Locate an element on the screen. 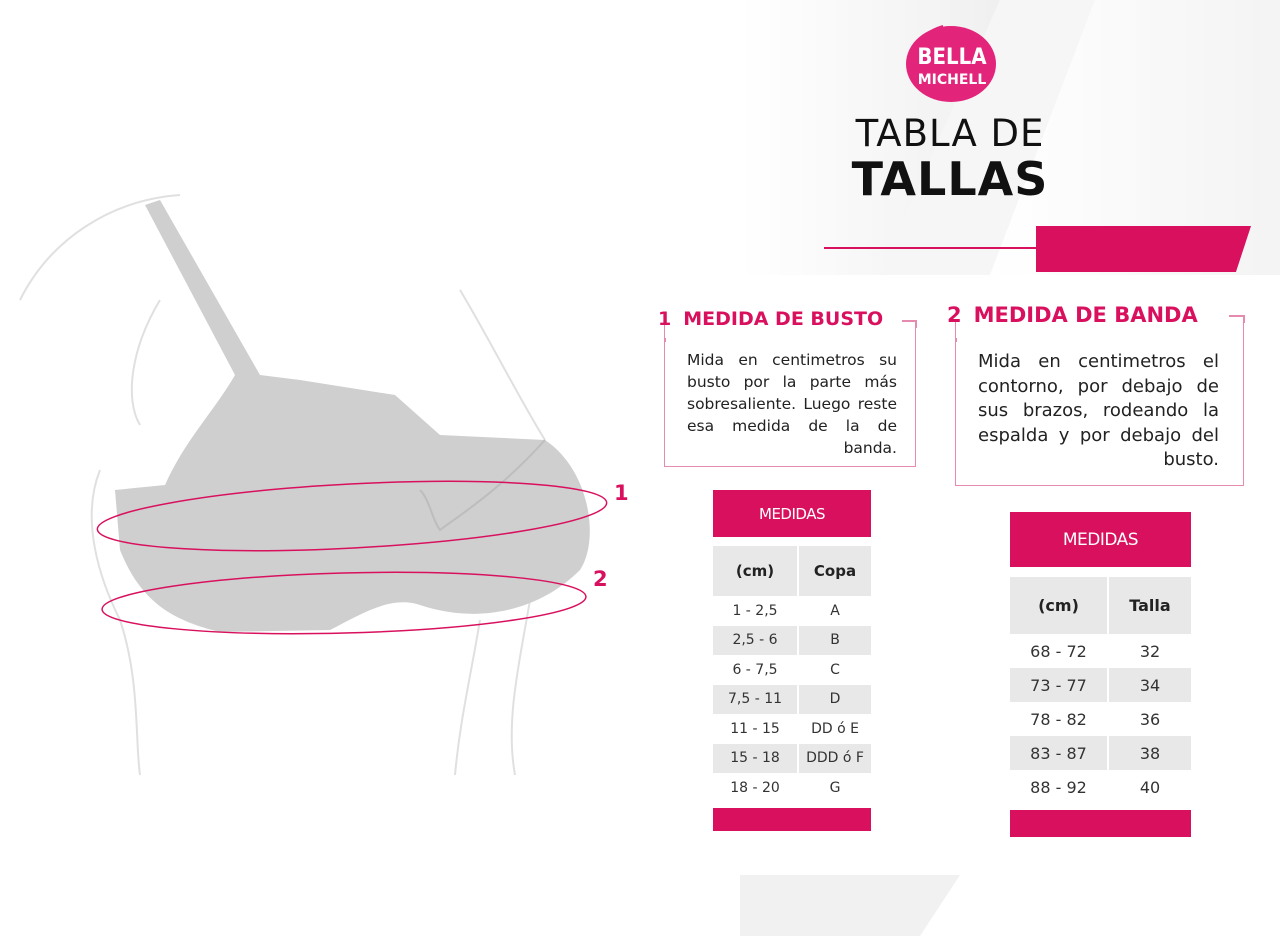 Image resolution: width=1280 pixels, height=936 pixels. table-row: 83 - 87 38 is located at coordinates (1100, 753).